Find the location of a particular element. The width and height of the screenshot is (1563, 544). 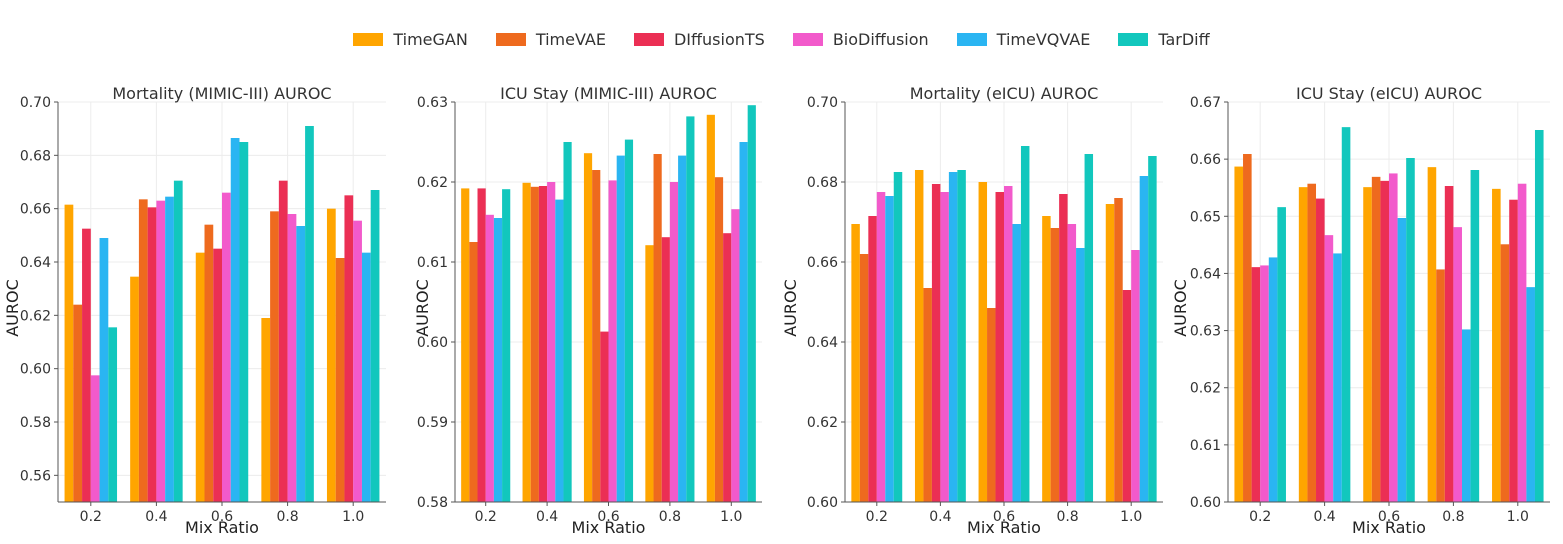

legend-label: TimeVQVAE is located at coordinates (1043, 39).